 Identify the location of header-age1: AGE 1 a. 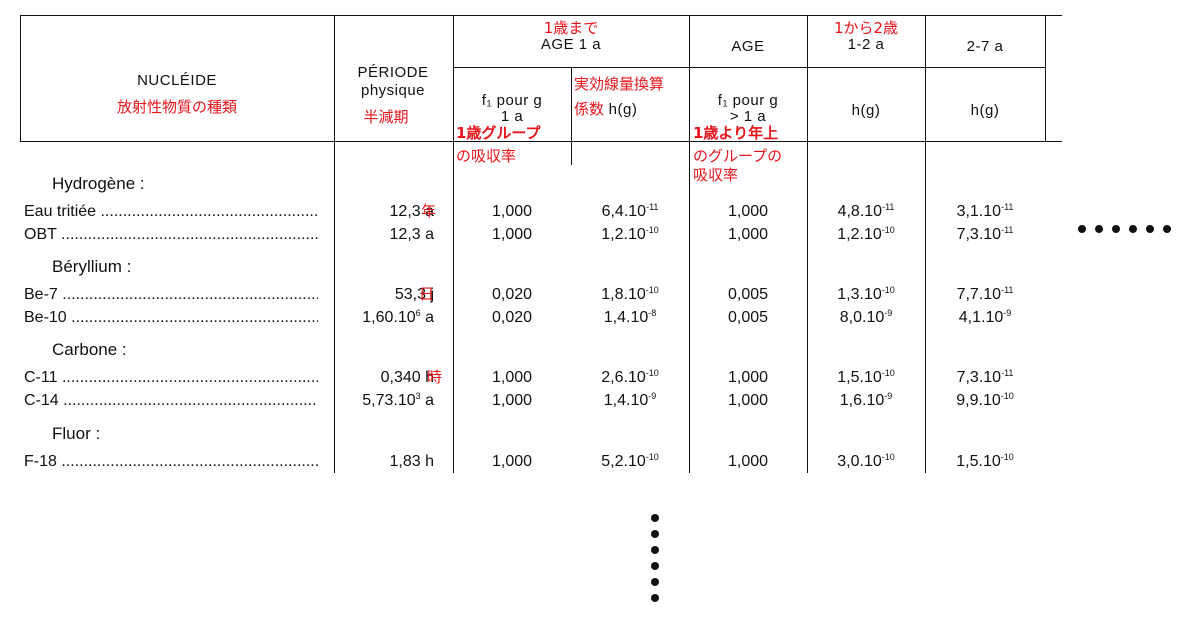
(571, 44).